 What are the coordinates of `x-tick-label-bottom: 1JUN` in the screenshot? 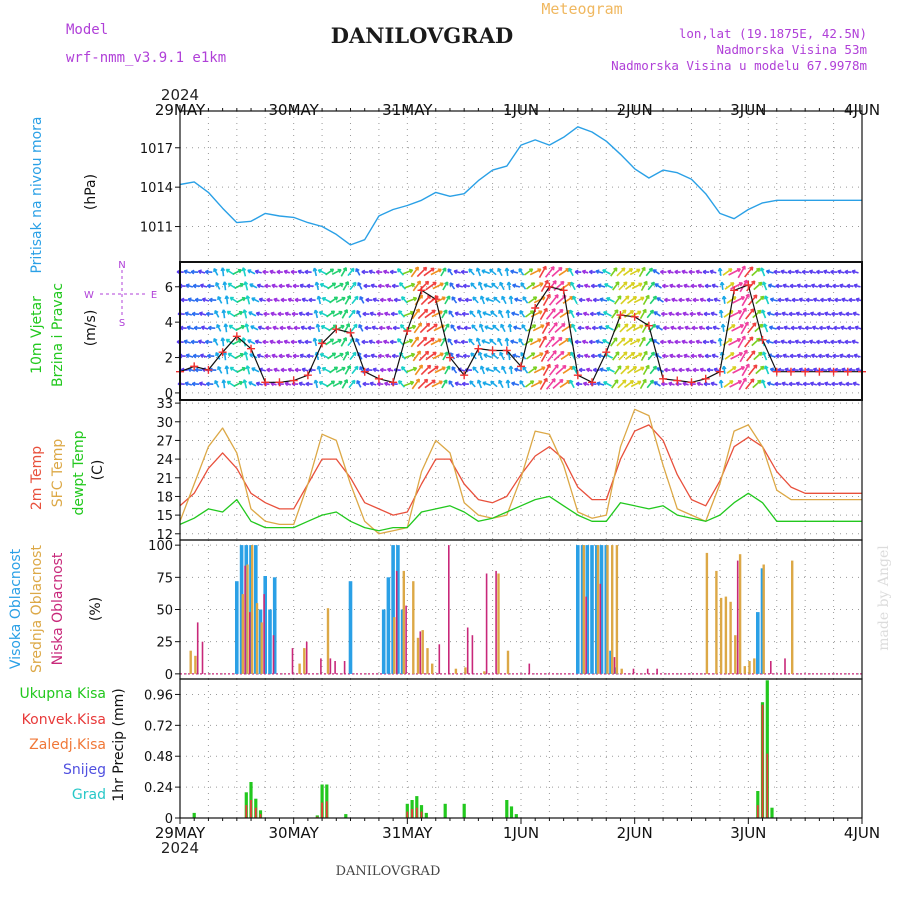 It's located at (521, 833).